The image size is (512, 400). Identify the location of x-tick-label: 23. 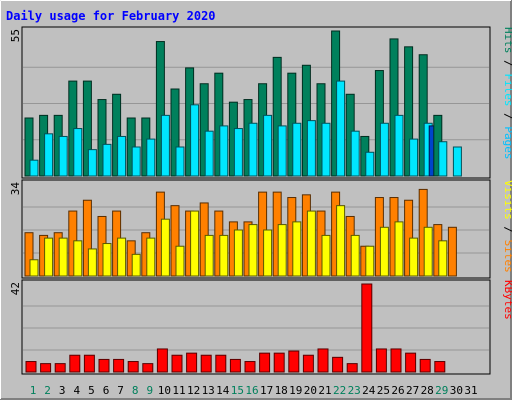
(354, 390).